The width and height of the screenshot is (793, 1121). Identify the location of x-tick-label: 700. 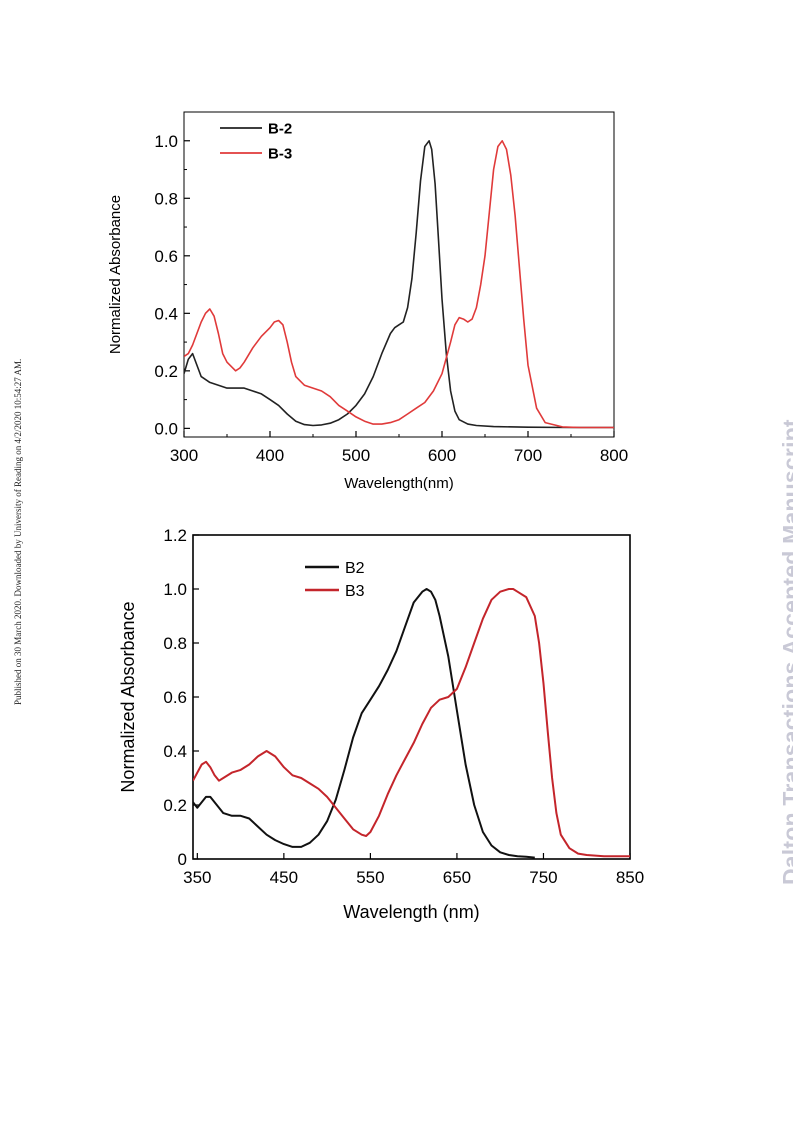
(528, 455).